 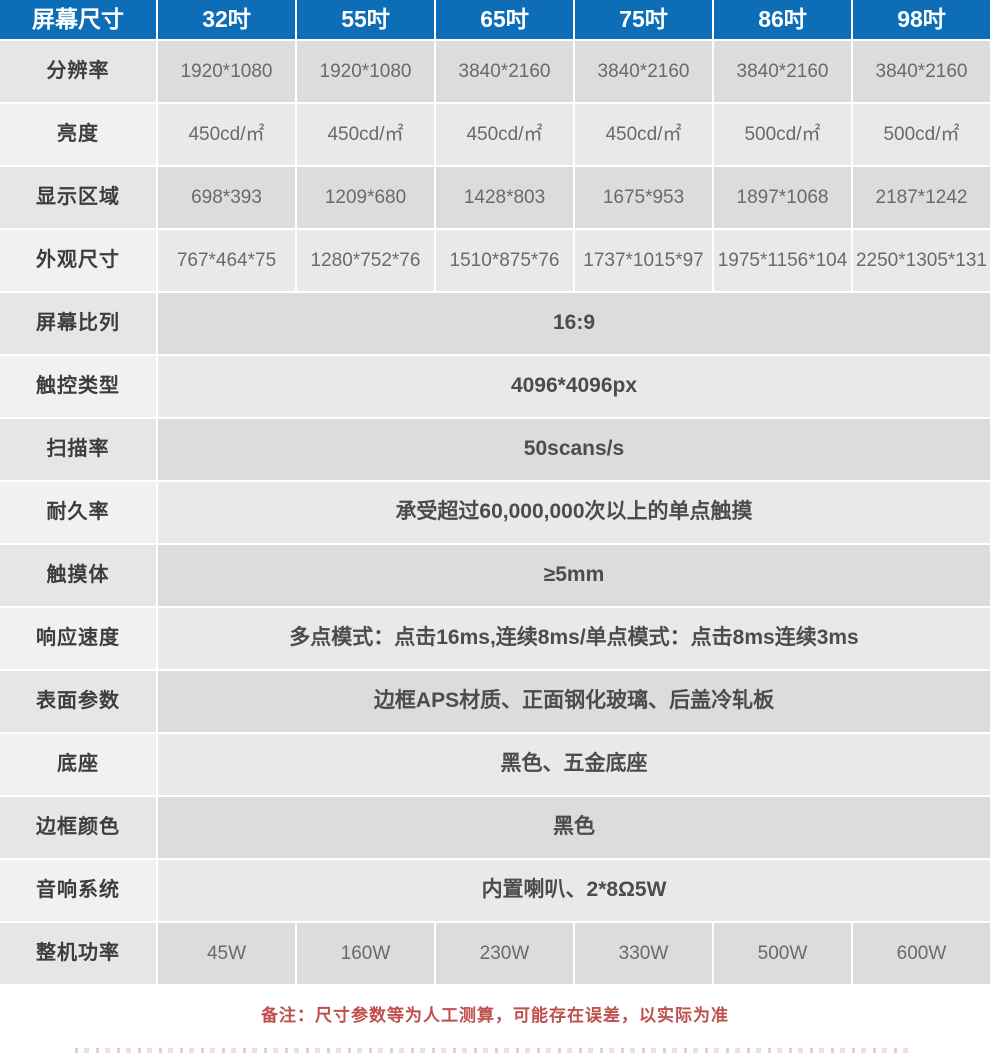 I want to click on table-cell-span: 4096*4096px, so click(x=574, y=386).